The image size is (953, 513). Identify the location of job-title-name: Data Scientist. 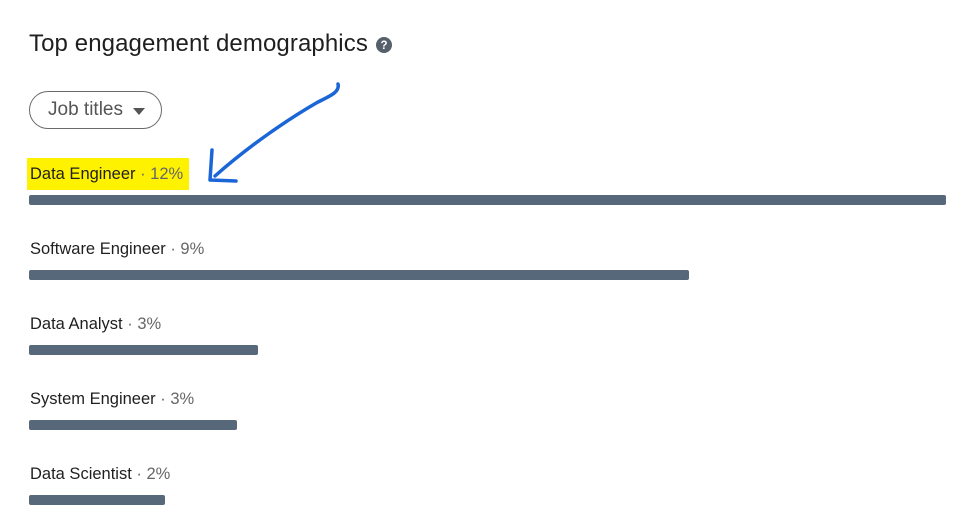
(81, 474).